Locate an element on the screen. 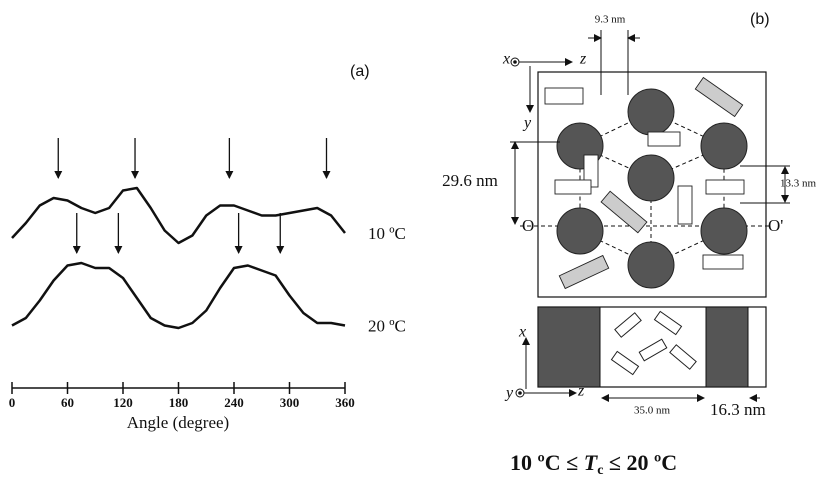  side-rods is located at coordinates (653, 343).